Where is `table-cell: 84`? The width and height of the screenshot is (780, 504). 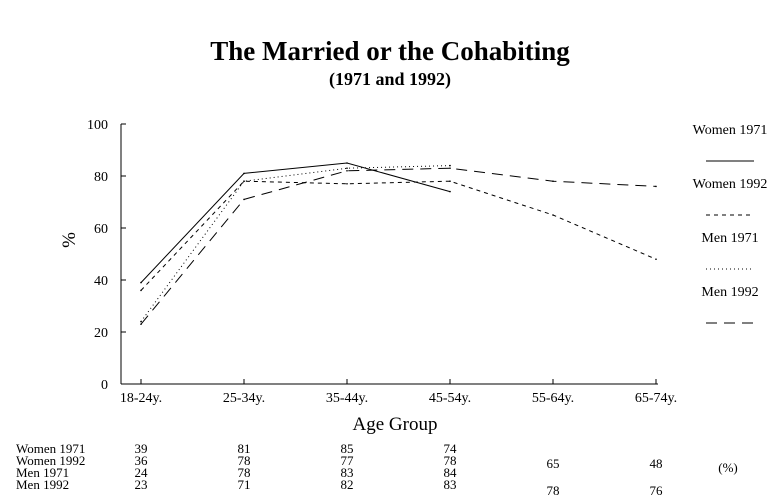
table-cell: 84 is located at coordinates (451, 472).